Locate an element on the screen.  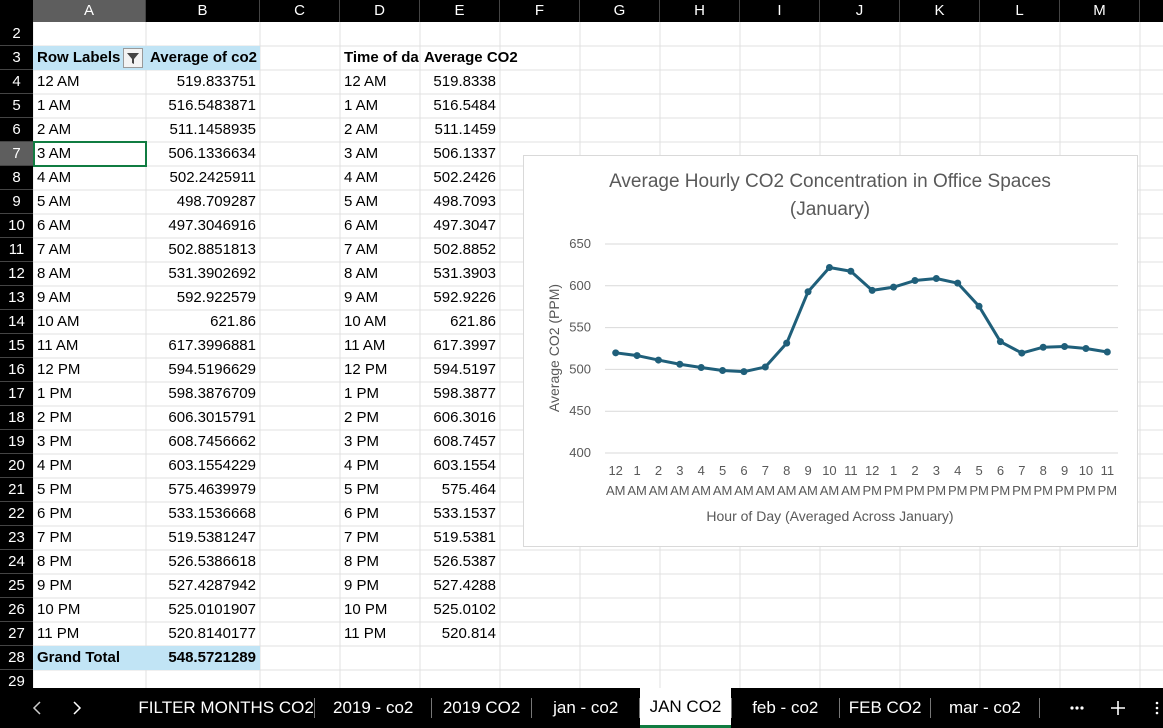
cell: 4 PM is located at coordinates (55, 465).